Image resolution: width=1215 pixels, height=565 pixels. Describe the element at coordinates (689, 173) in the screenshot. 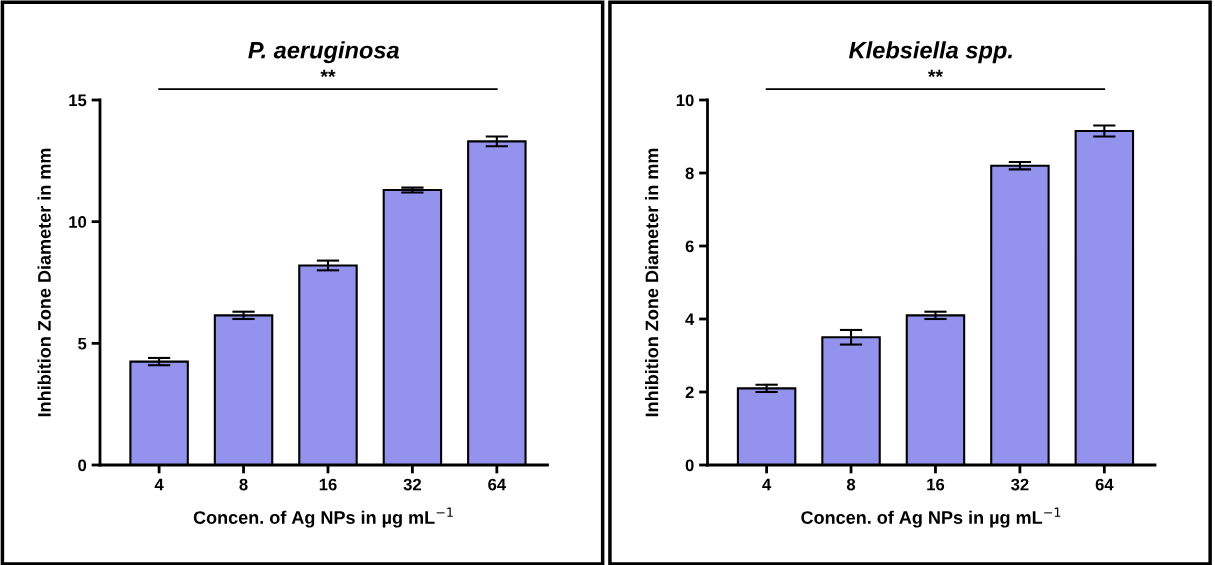

I see `y-tick-label: 8` at that location.